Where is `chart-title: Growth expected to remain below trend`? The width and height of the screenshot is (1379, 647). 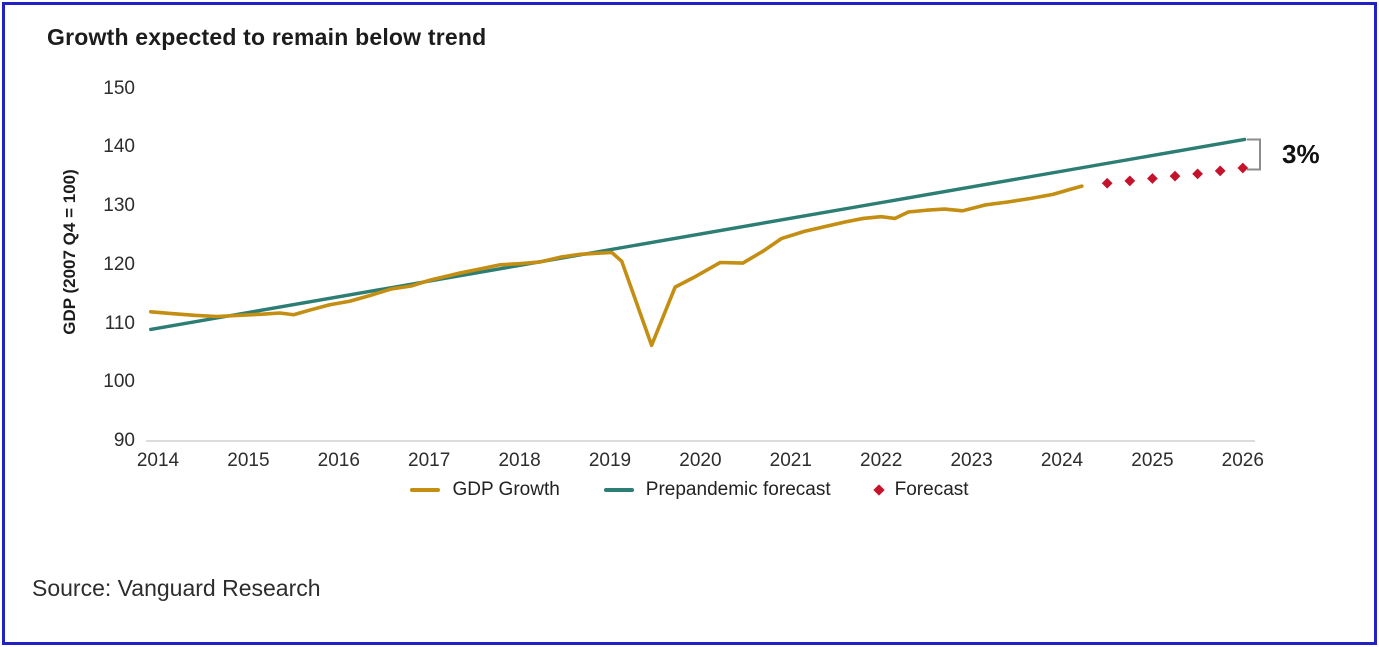 chart-title: Growth expected to remain below trend is located at coordinates (267, 37).